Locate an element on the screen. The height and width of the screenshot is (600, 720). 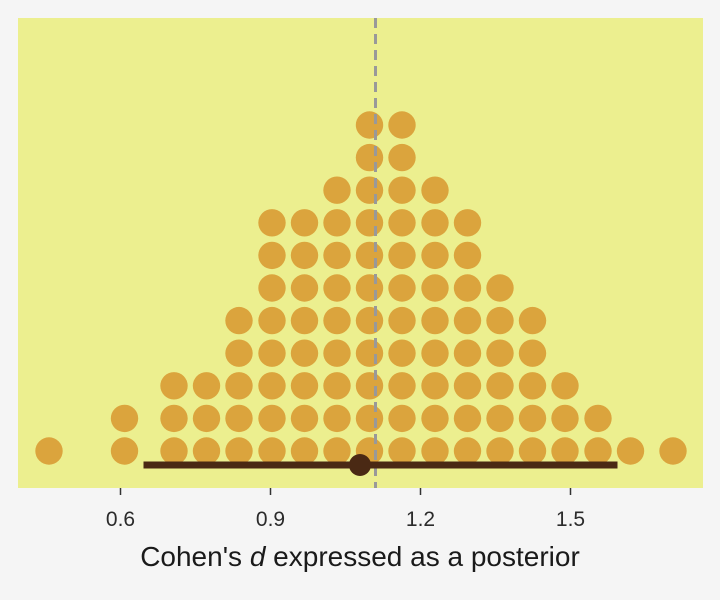
x-axis-ticks: 0.6 0.9 1.2 1.5 is located at coordinates (345, 509).